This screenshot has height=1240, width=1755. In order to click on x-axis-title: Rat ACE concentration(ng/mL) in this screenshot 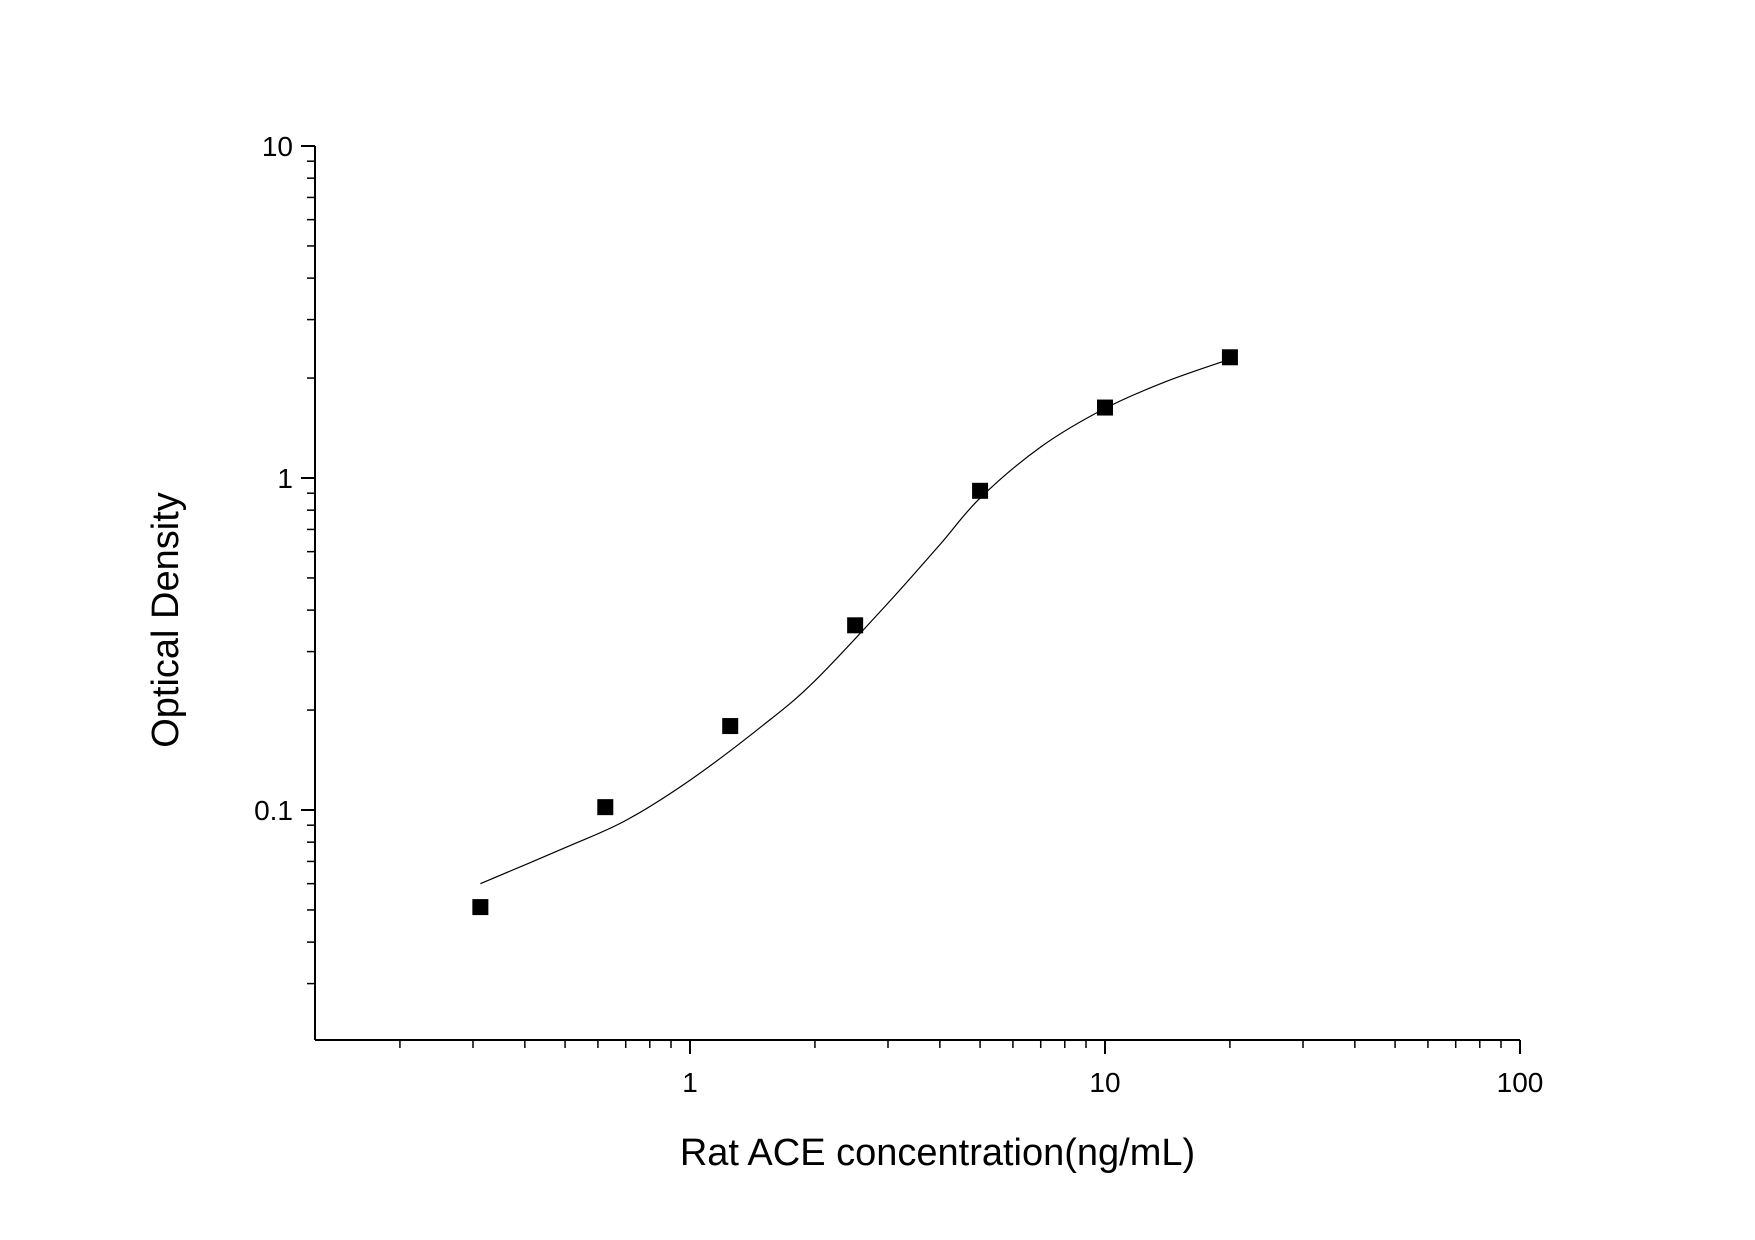, I will do `click(937, 1153)`.